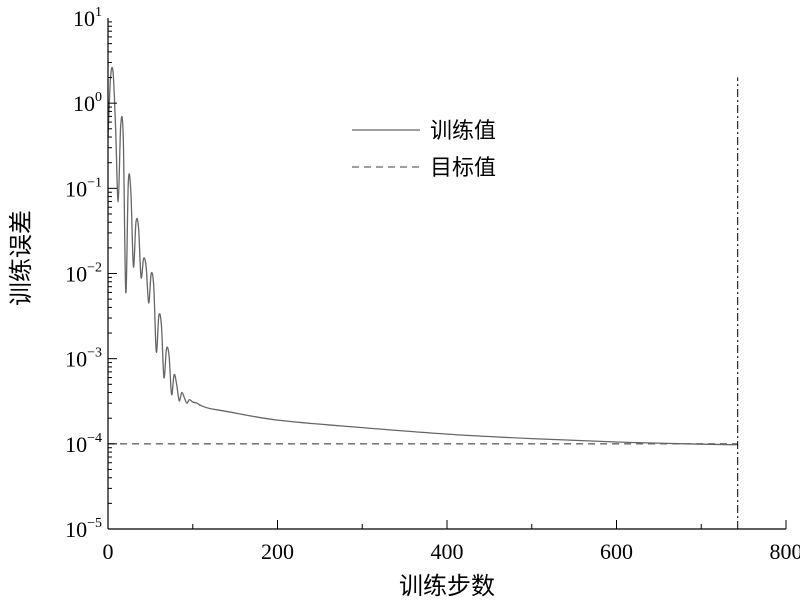  Describe the element at coordinates (108, 551) in the screenshot. I see `x-tick-label: 0` at that location.